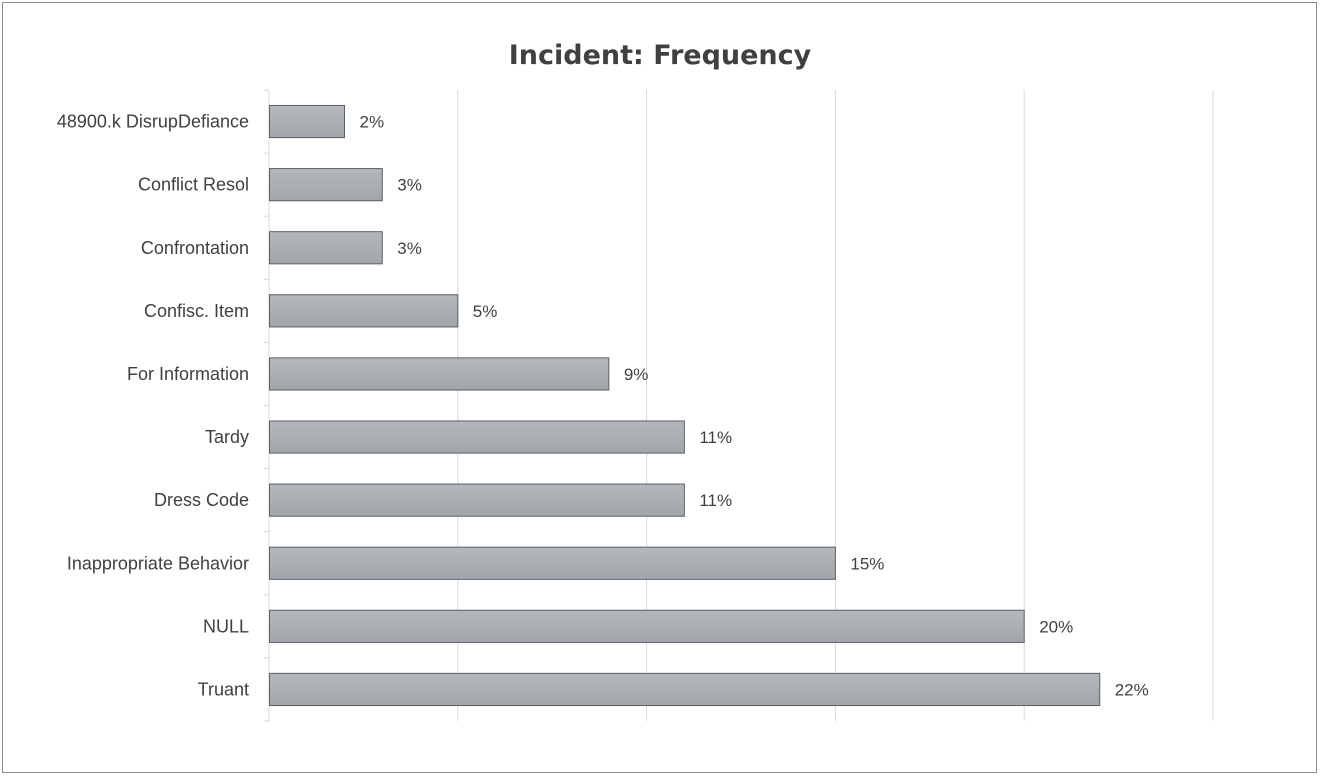  What do you see at coordinates (226, 626) in the screenshot?
I see `category-label: NULL` at bounding box center [226, 626].